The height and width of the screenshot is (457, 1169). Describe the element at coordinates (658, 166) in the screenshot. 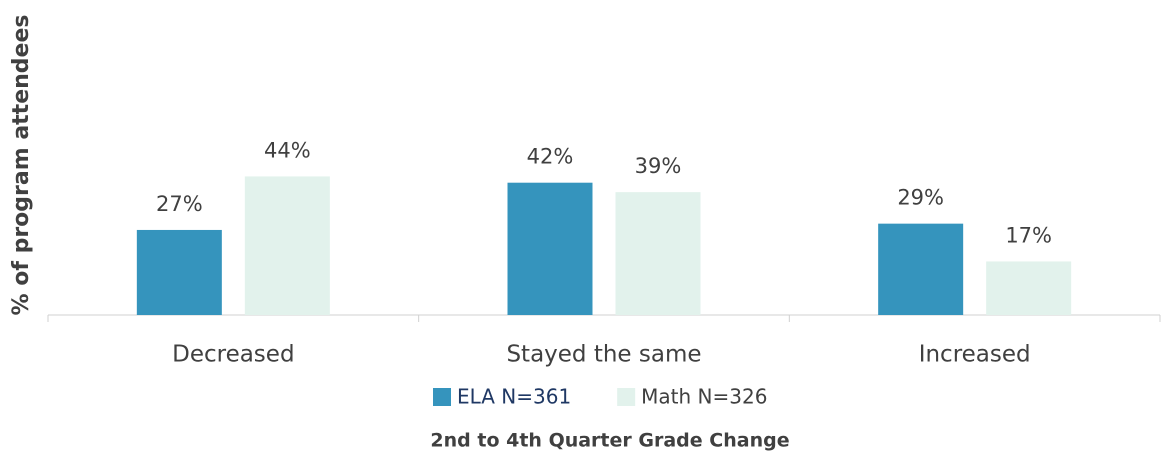

I see `value-label: 39%` at that location.